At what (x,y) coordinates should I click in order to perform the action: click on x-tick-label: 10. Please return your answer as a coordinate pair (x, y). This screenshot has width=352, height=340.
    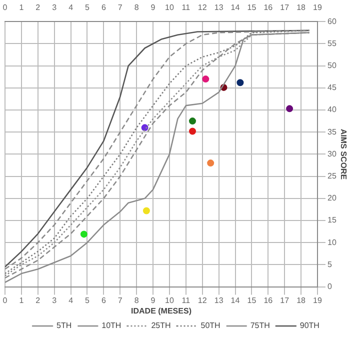
    Looking at the image, I should click on (169, 300).